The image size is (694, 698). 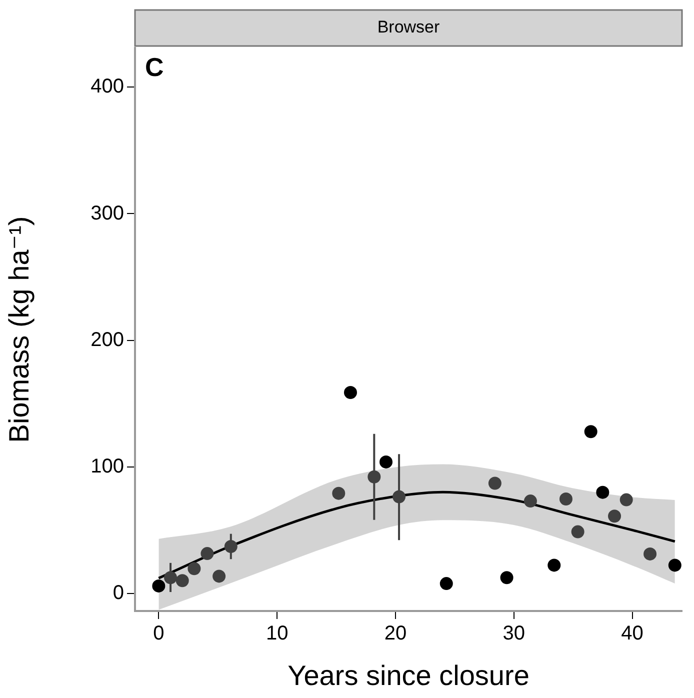 What do you see at coordinates (107, 466) in the screenshot?
I see `y-tick-label: 100` at bounding box center [107, 466].